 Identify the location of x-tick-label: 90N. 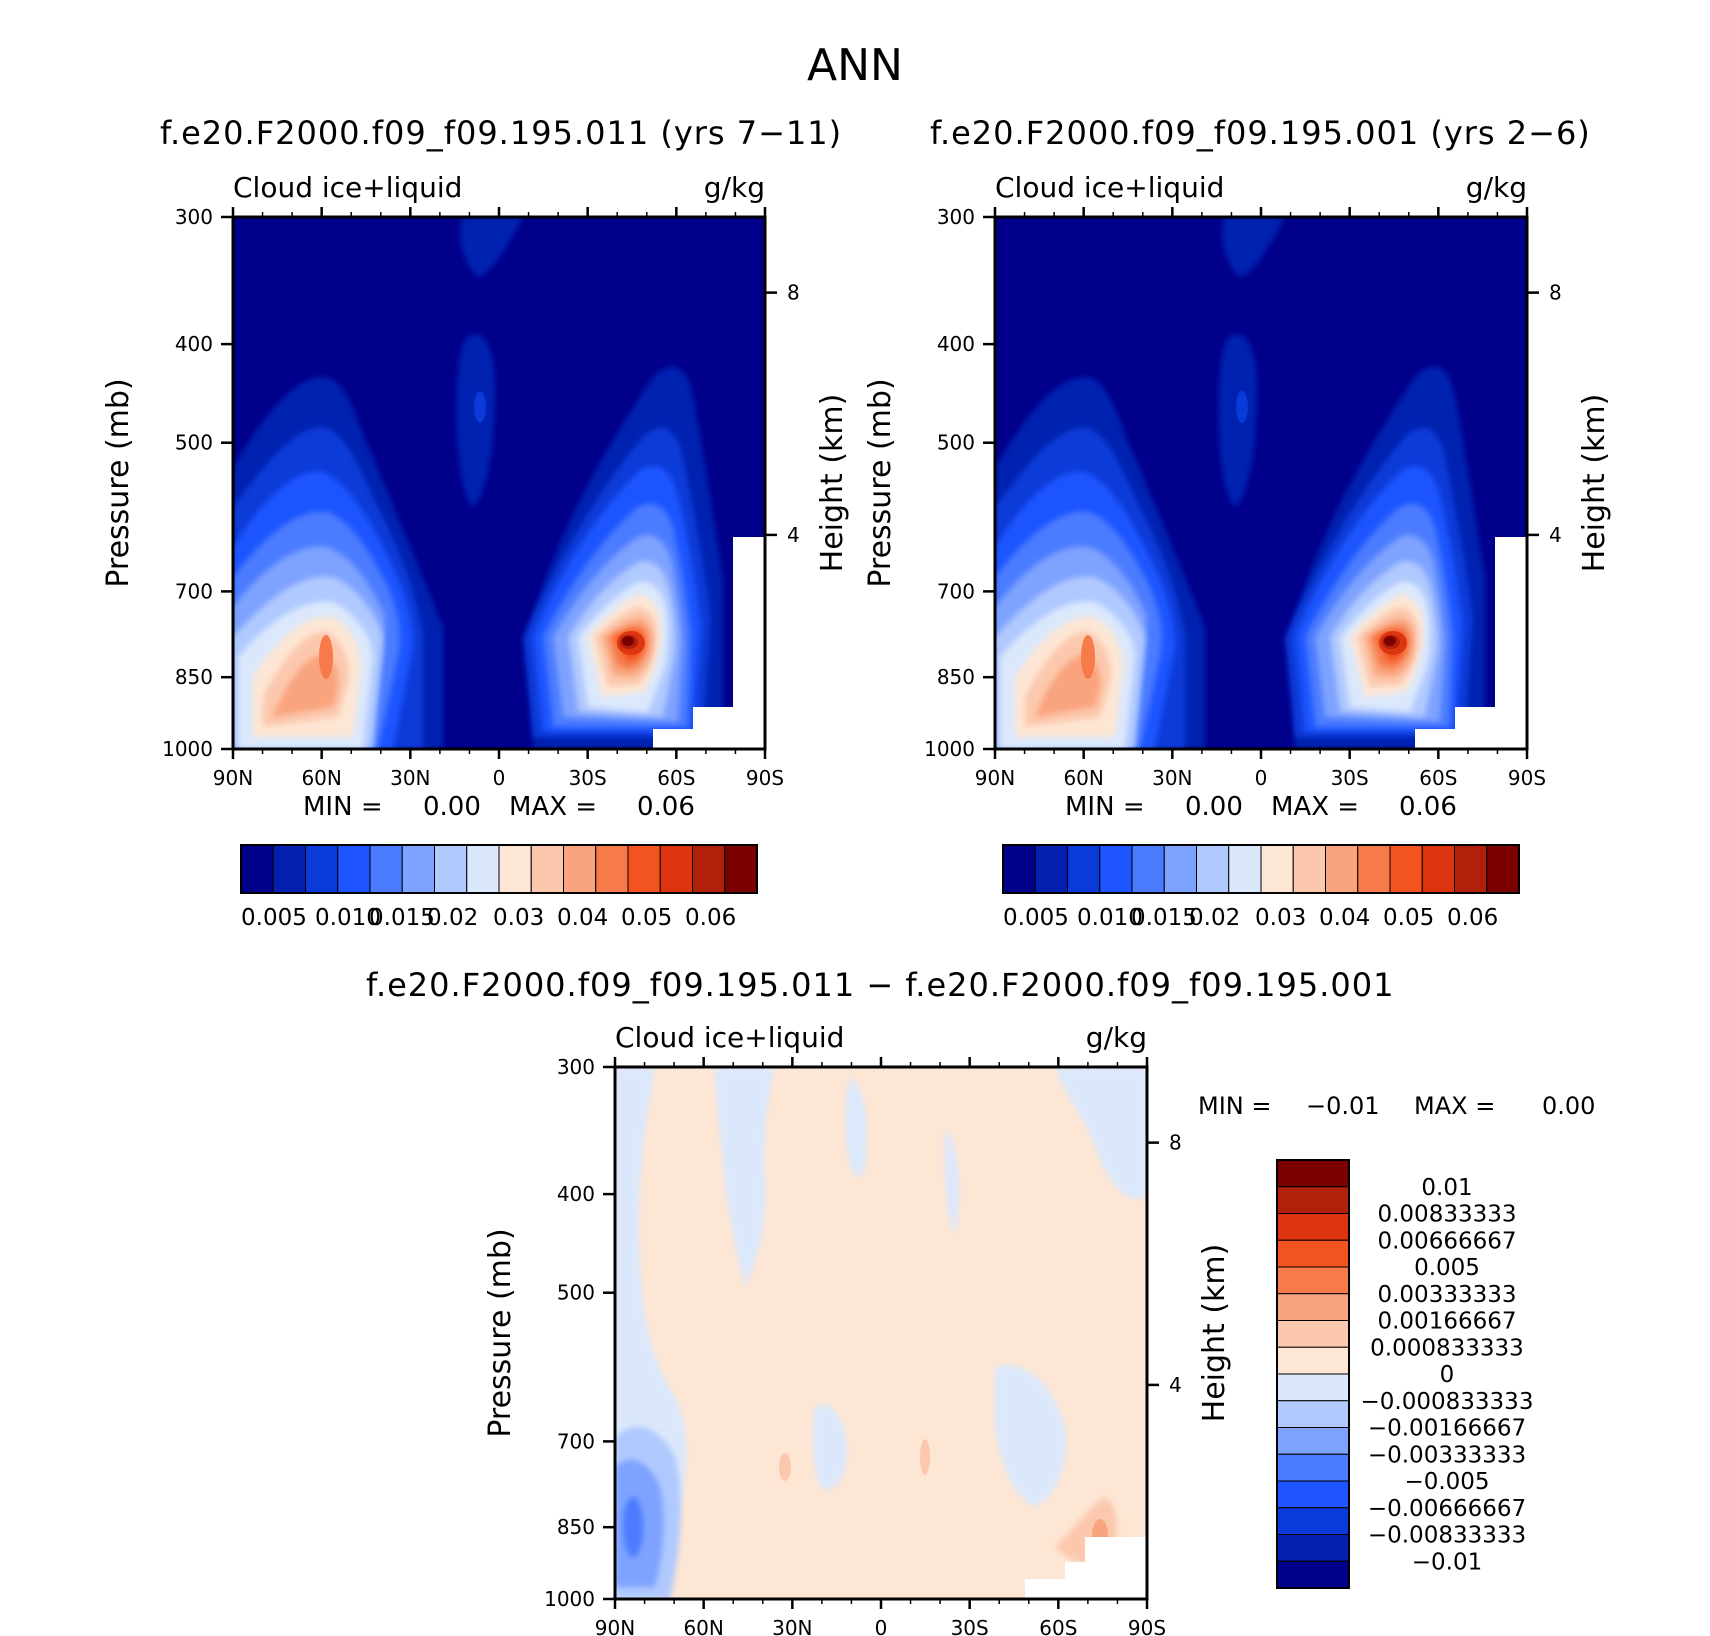
(995, 778).